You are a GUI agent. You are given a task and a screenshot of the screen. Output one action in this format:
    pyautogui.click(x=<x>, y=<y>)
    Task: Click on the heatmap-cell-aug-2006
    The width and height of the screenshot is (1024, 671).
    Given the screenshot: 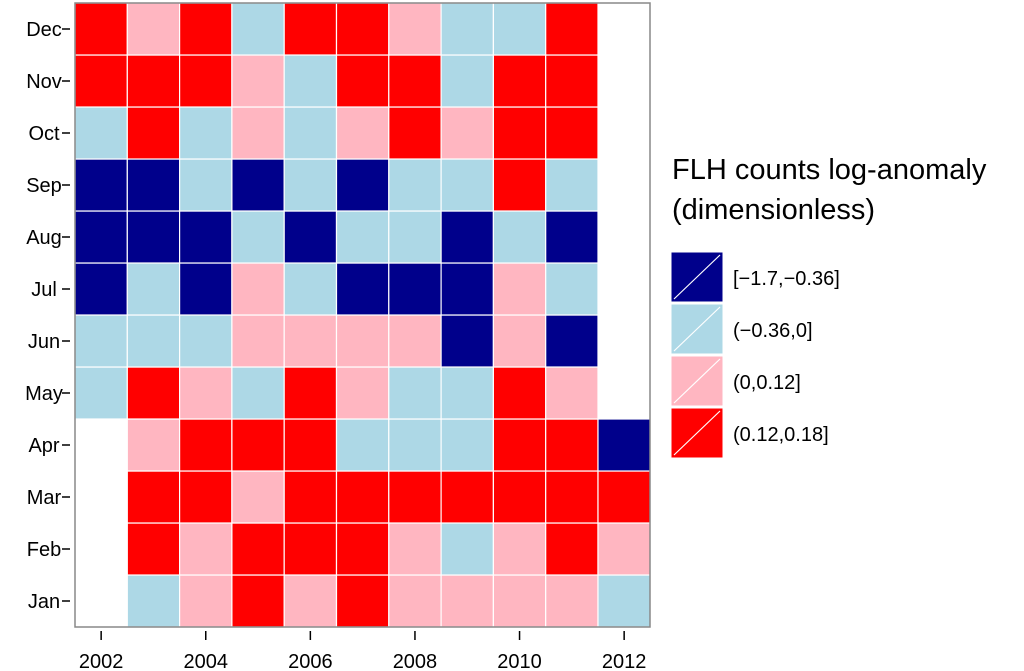 What is the action you would take?
    pyautogui.click(x=310, y=237)
    